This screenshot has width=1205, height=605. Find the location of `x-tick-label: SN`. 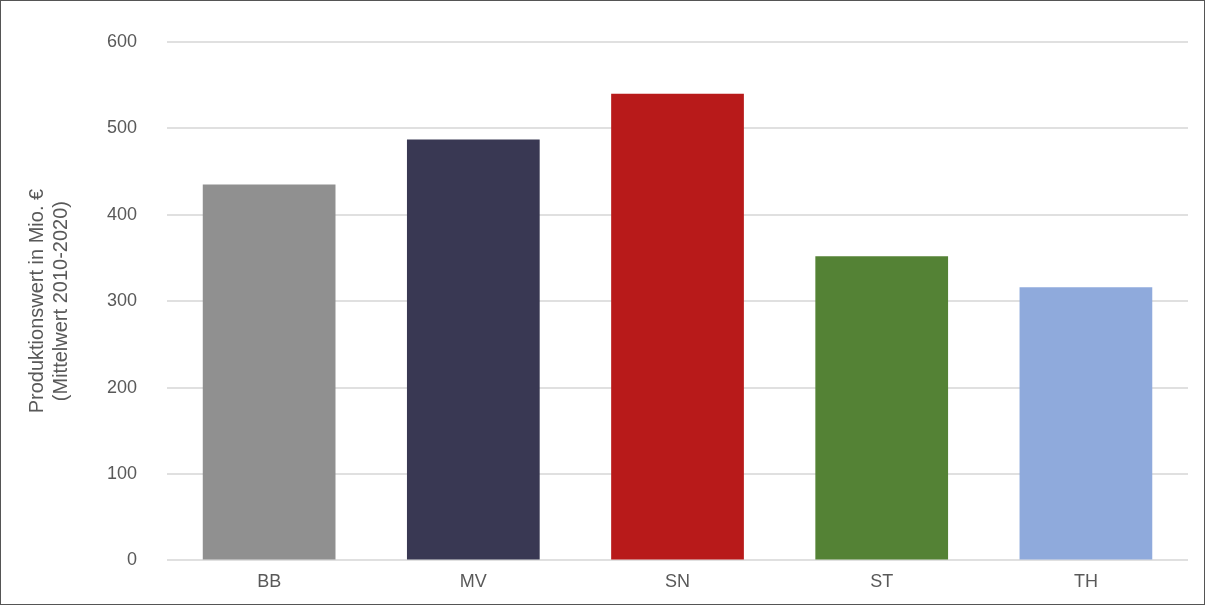

x-tick-label: SN is located at coordinates (678, 581).